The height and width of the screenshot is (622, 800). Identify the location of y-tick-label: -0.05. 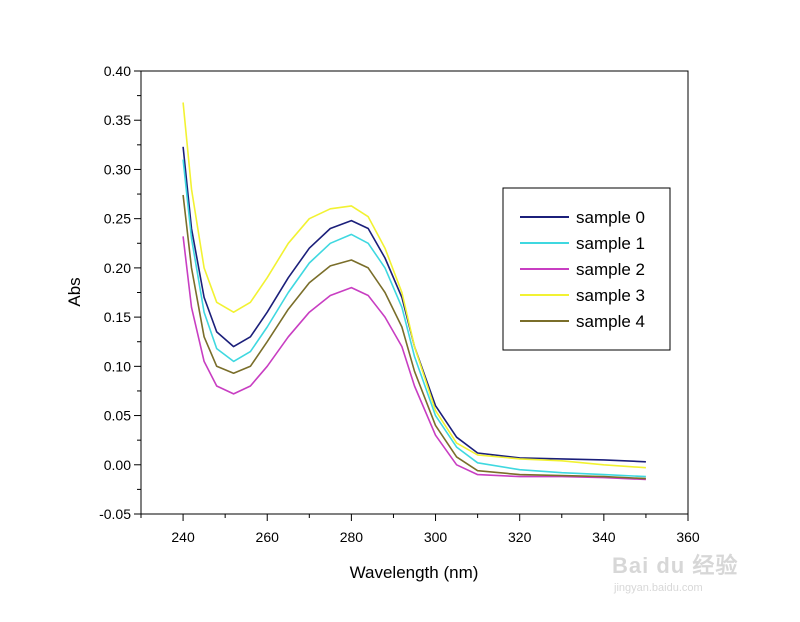
(115, 514).